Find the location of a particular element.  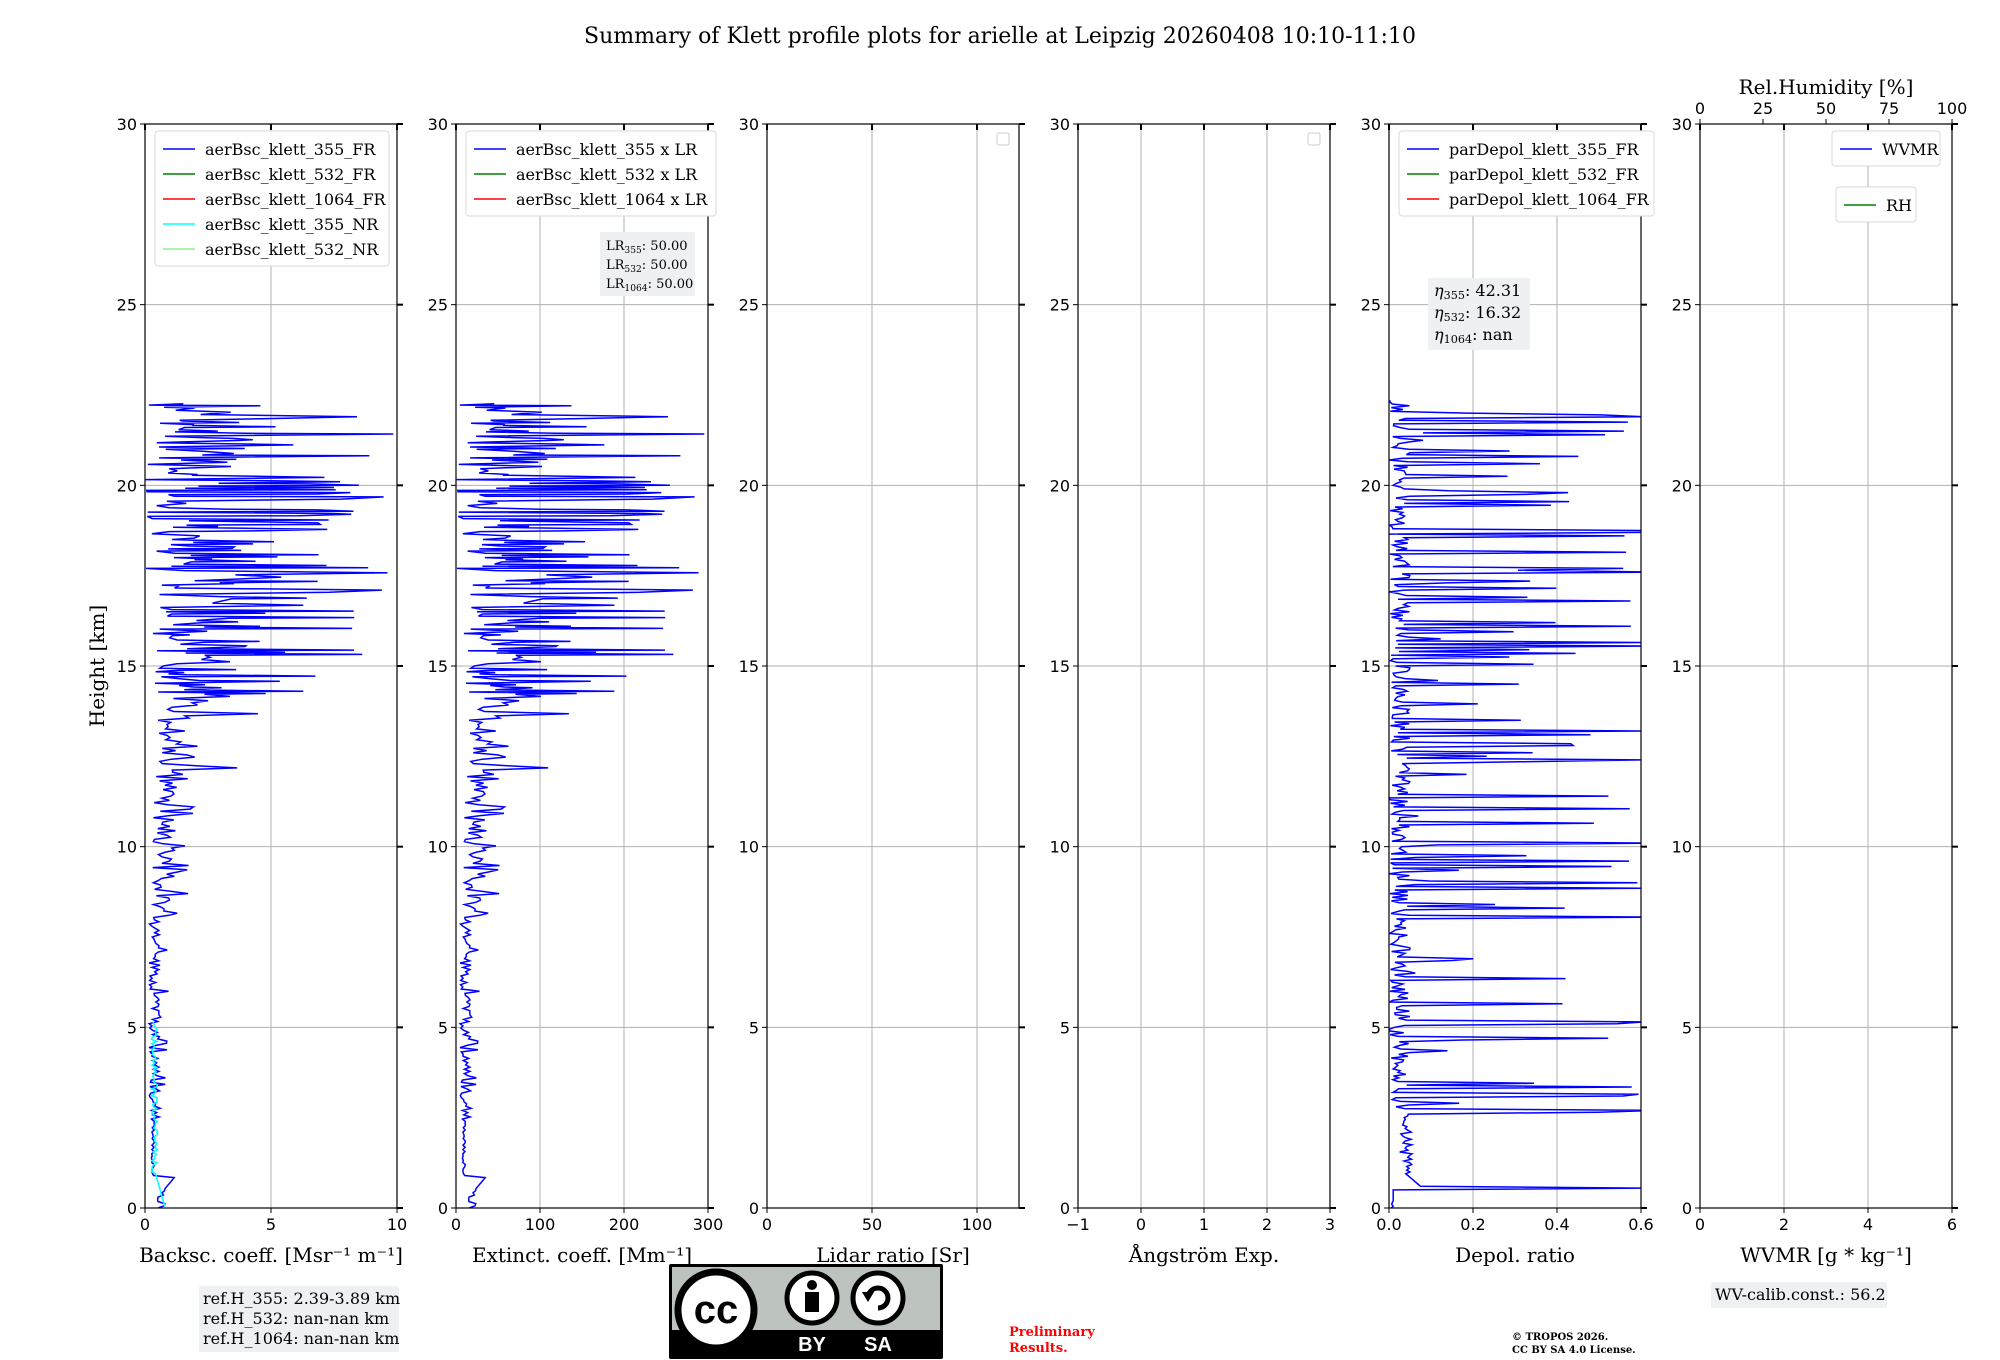

annotation-line: η532: 16.32 is located at coordinates (1477, 313).